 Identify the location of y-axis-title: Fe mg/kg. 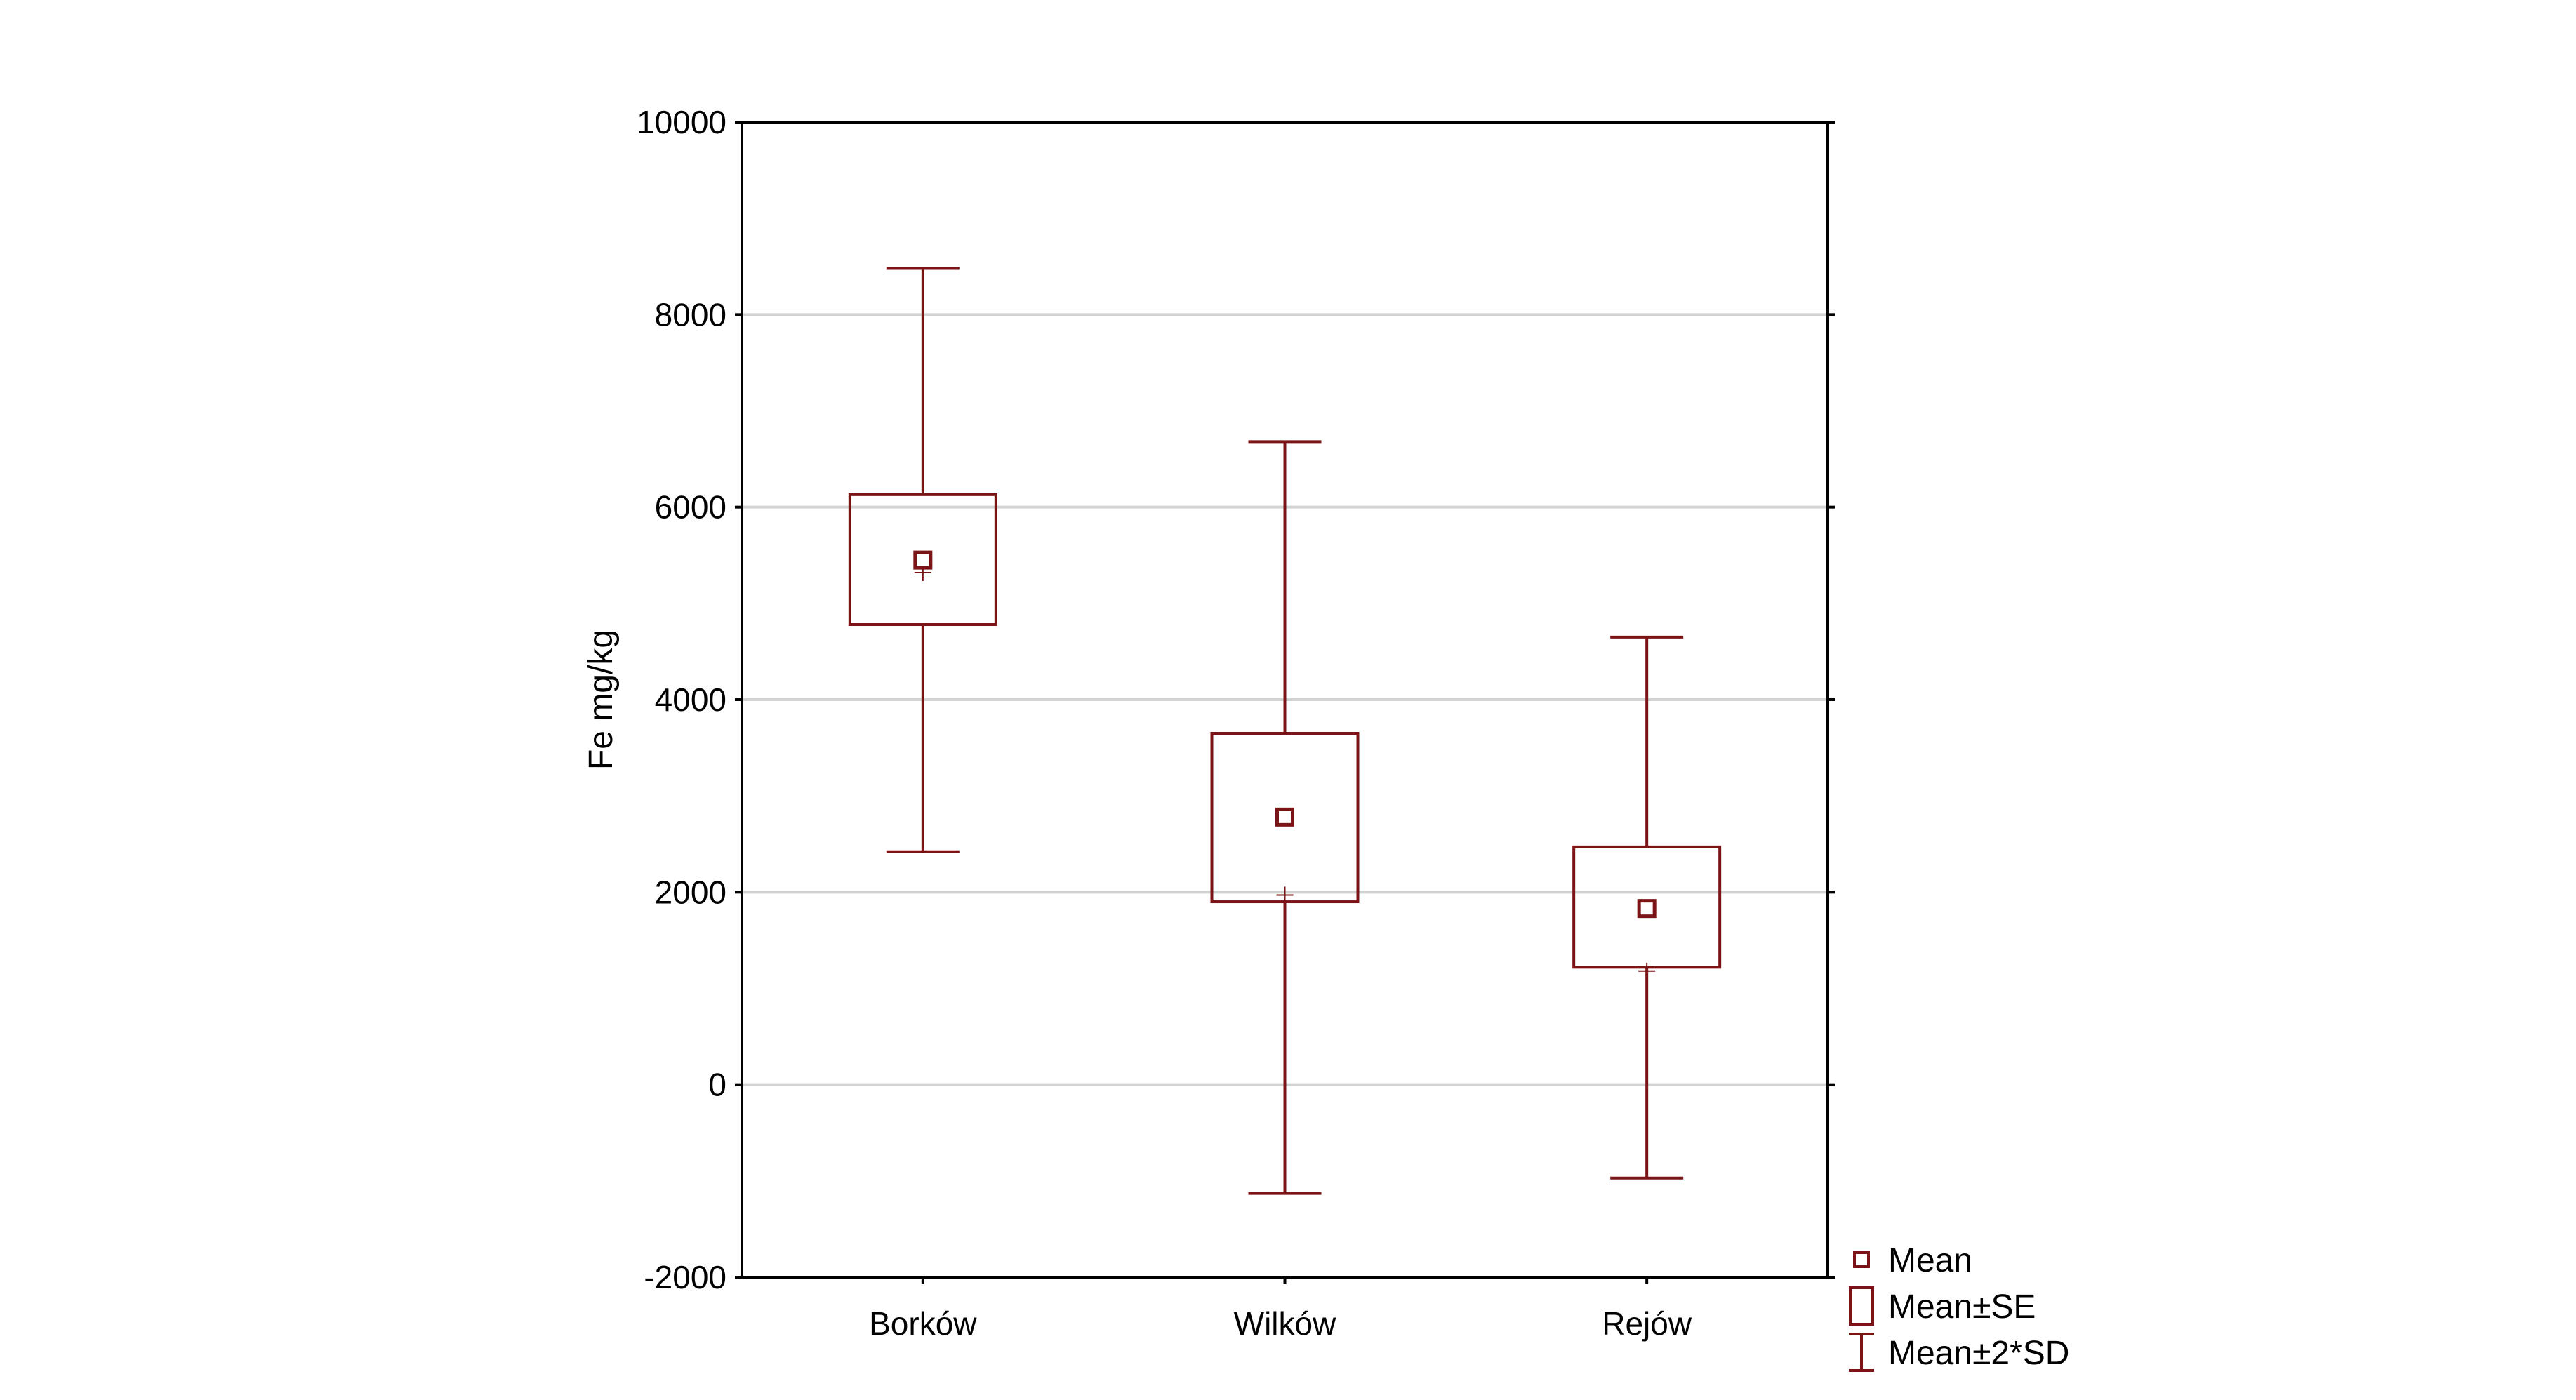
(602, 699).